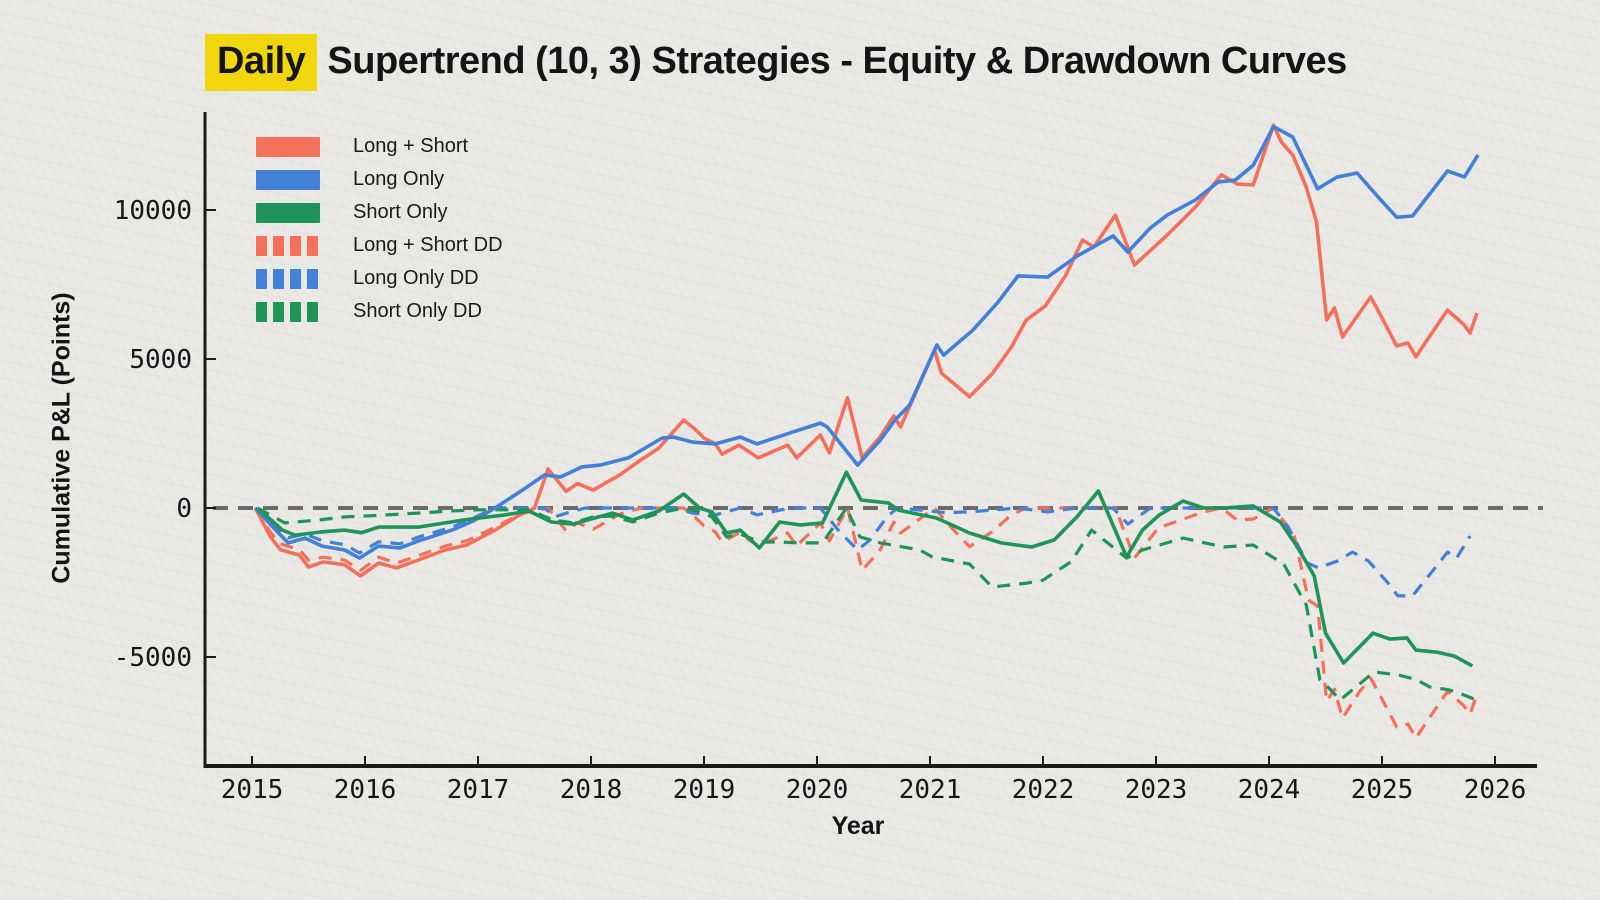  What do you see at coordinates (184, 509) in the screenshot?
I see `y-tick-label: 0` at bounding box center [184, 509].